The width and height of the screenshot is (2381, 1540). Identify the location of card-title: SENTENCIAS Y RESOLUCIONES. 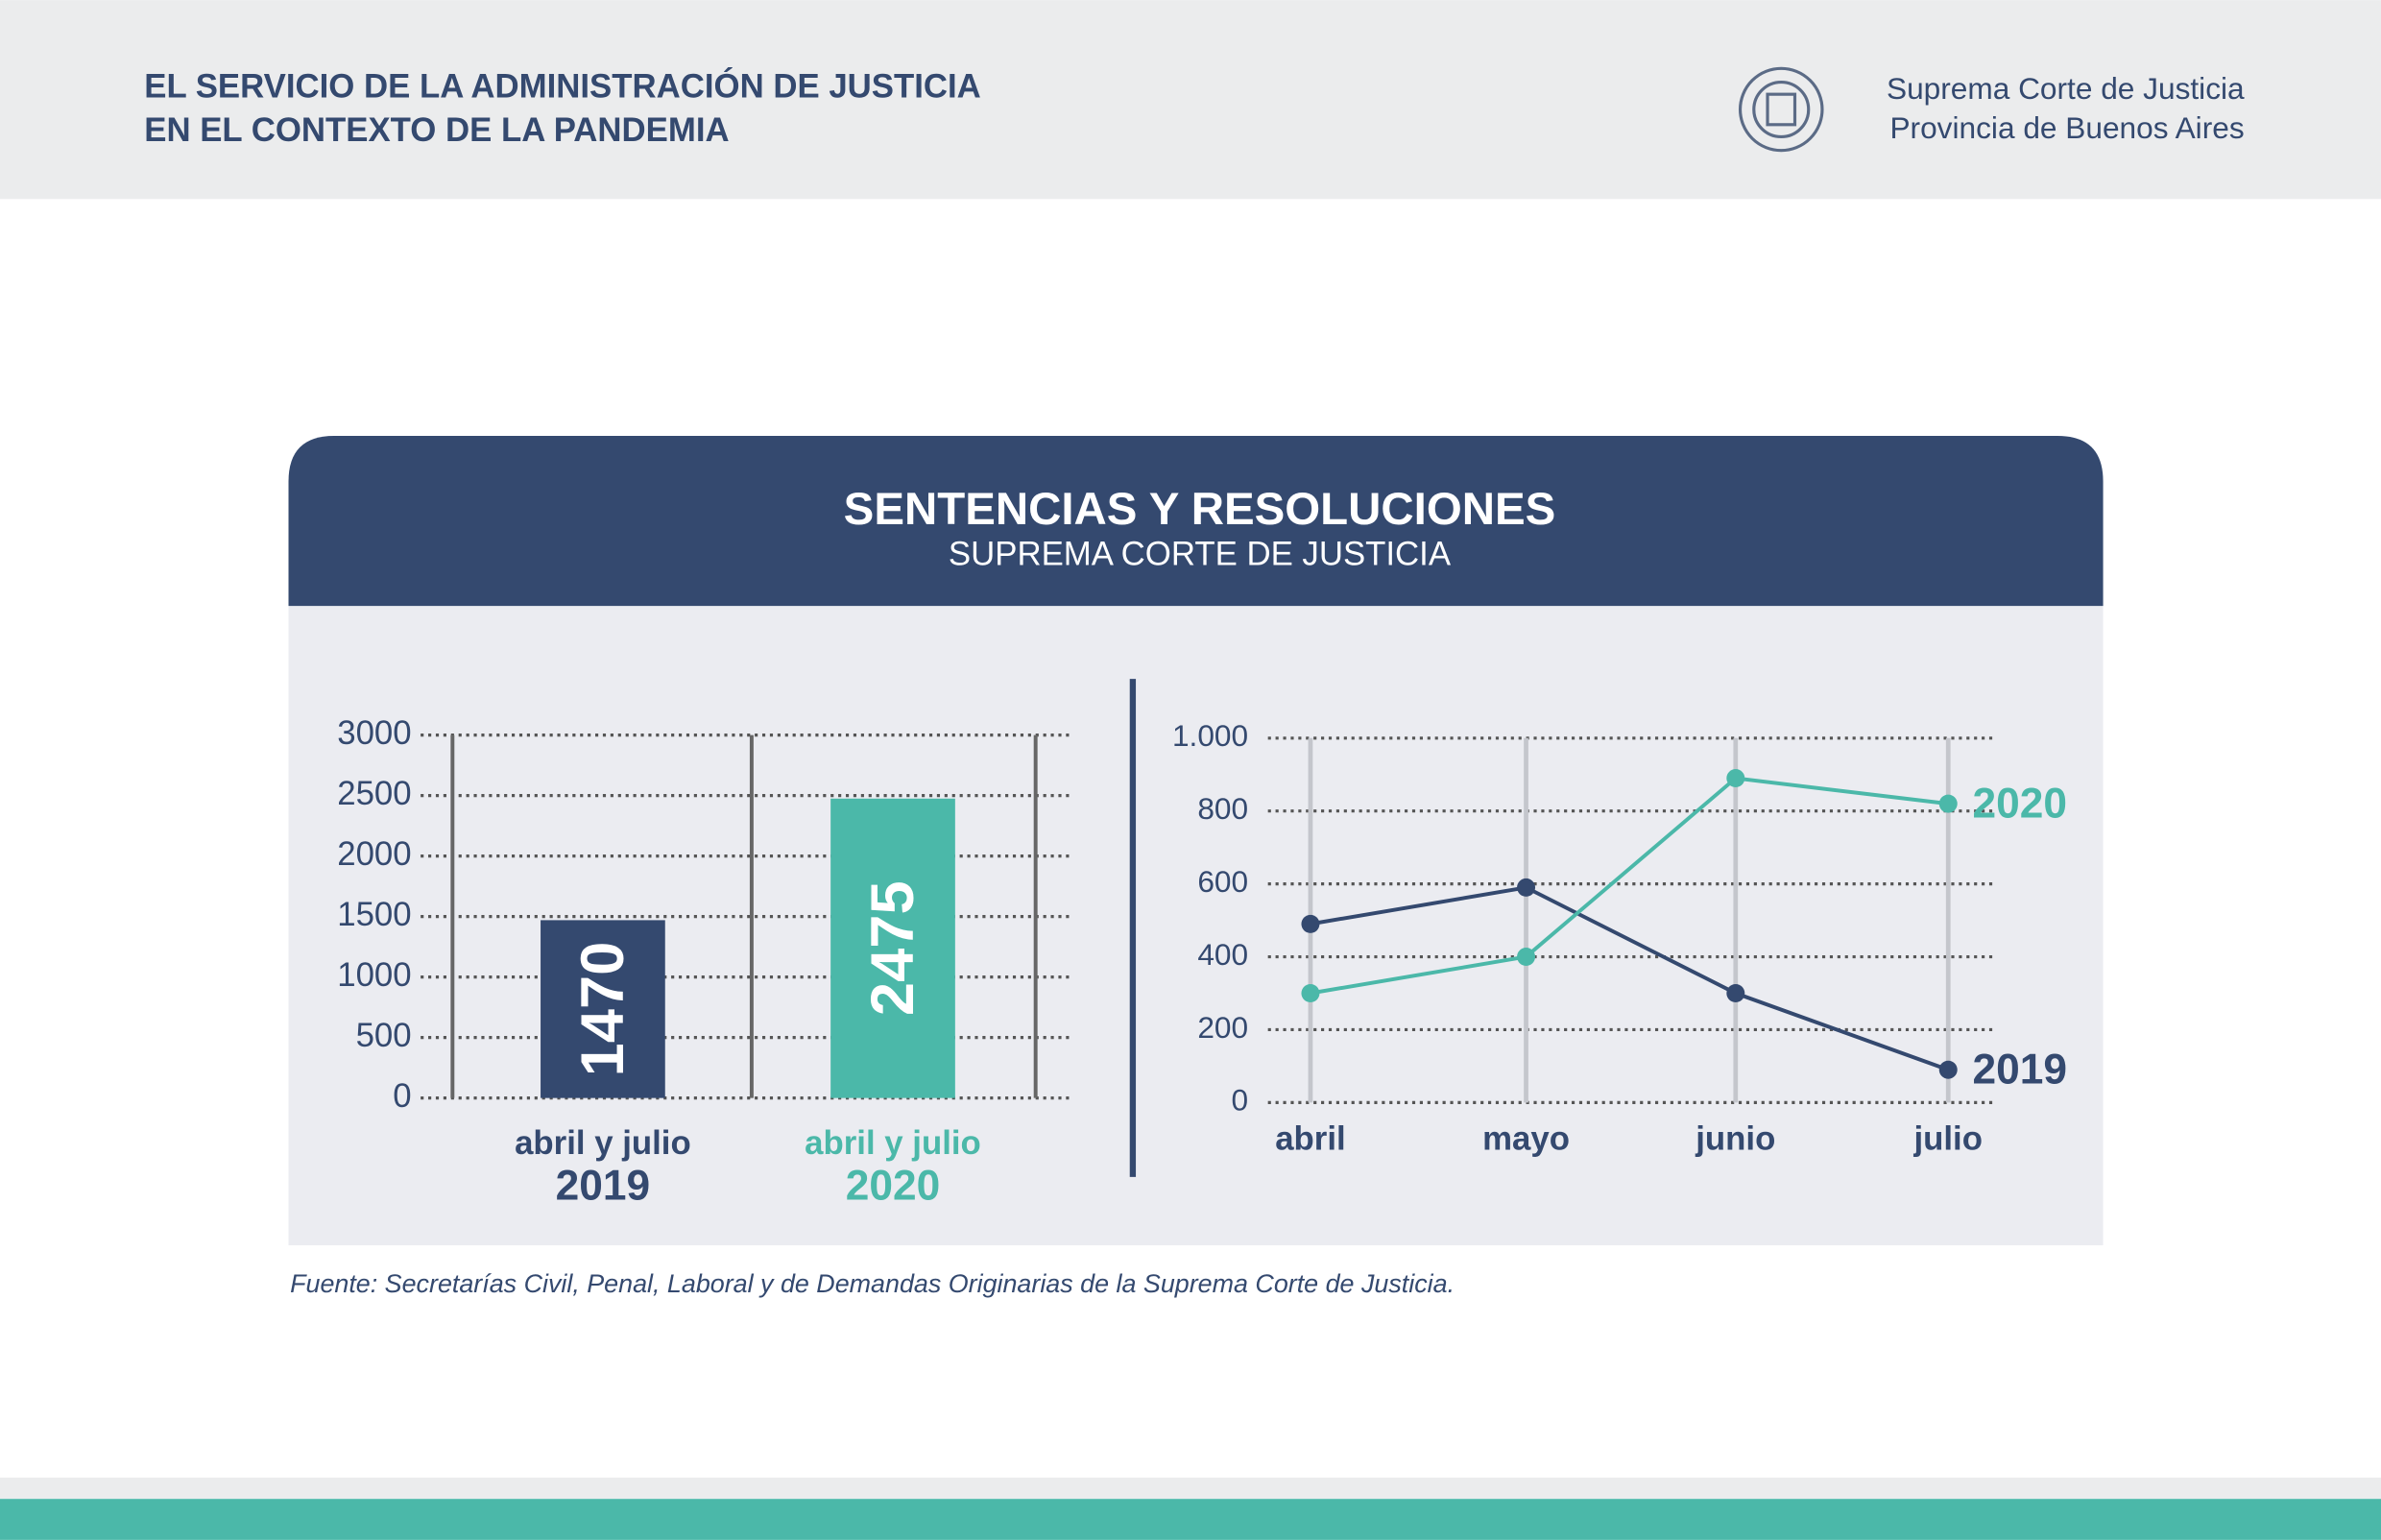
(1200, 510).